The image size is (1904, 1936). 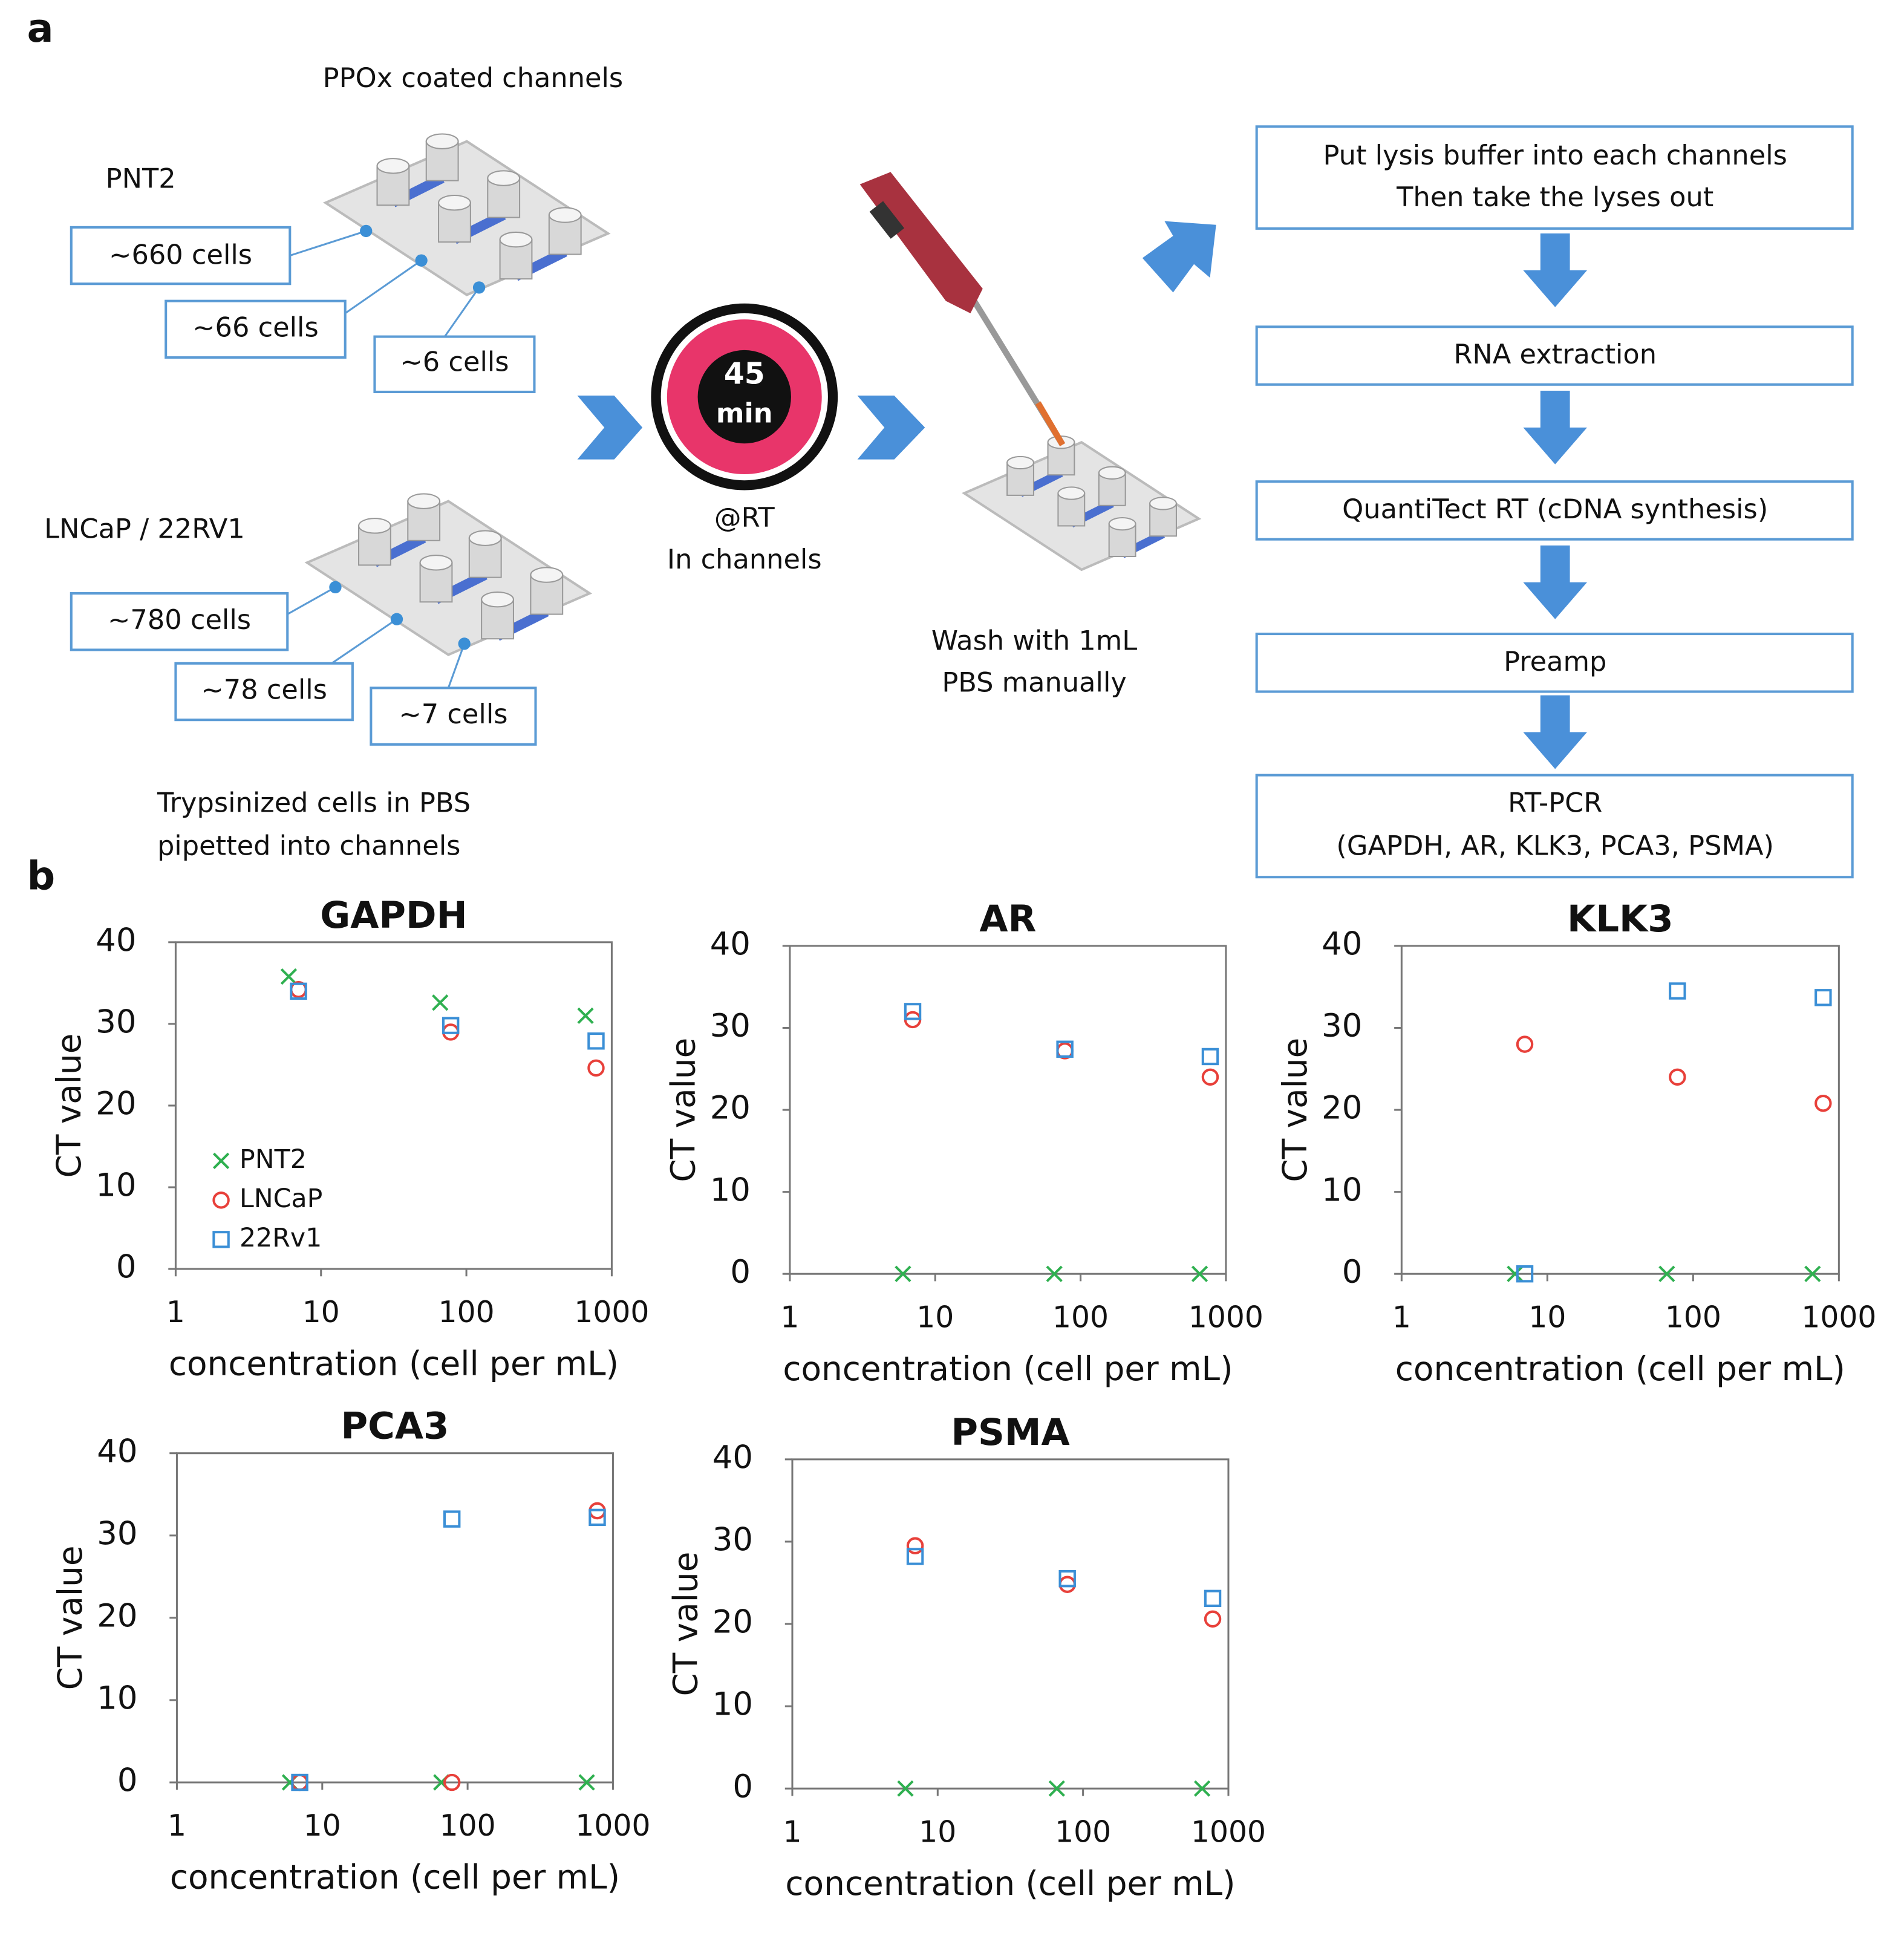 I want to click on incubation: In channels, so click(x=744, y=559).